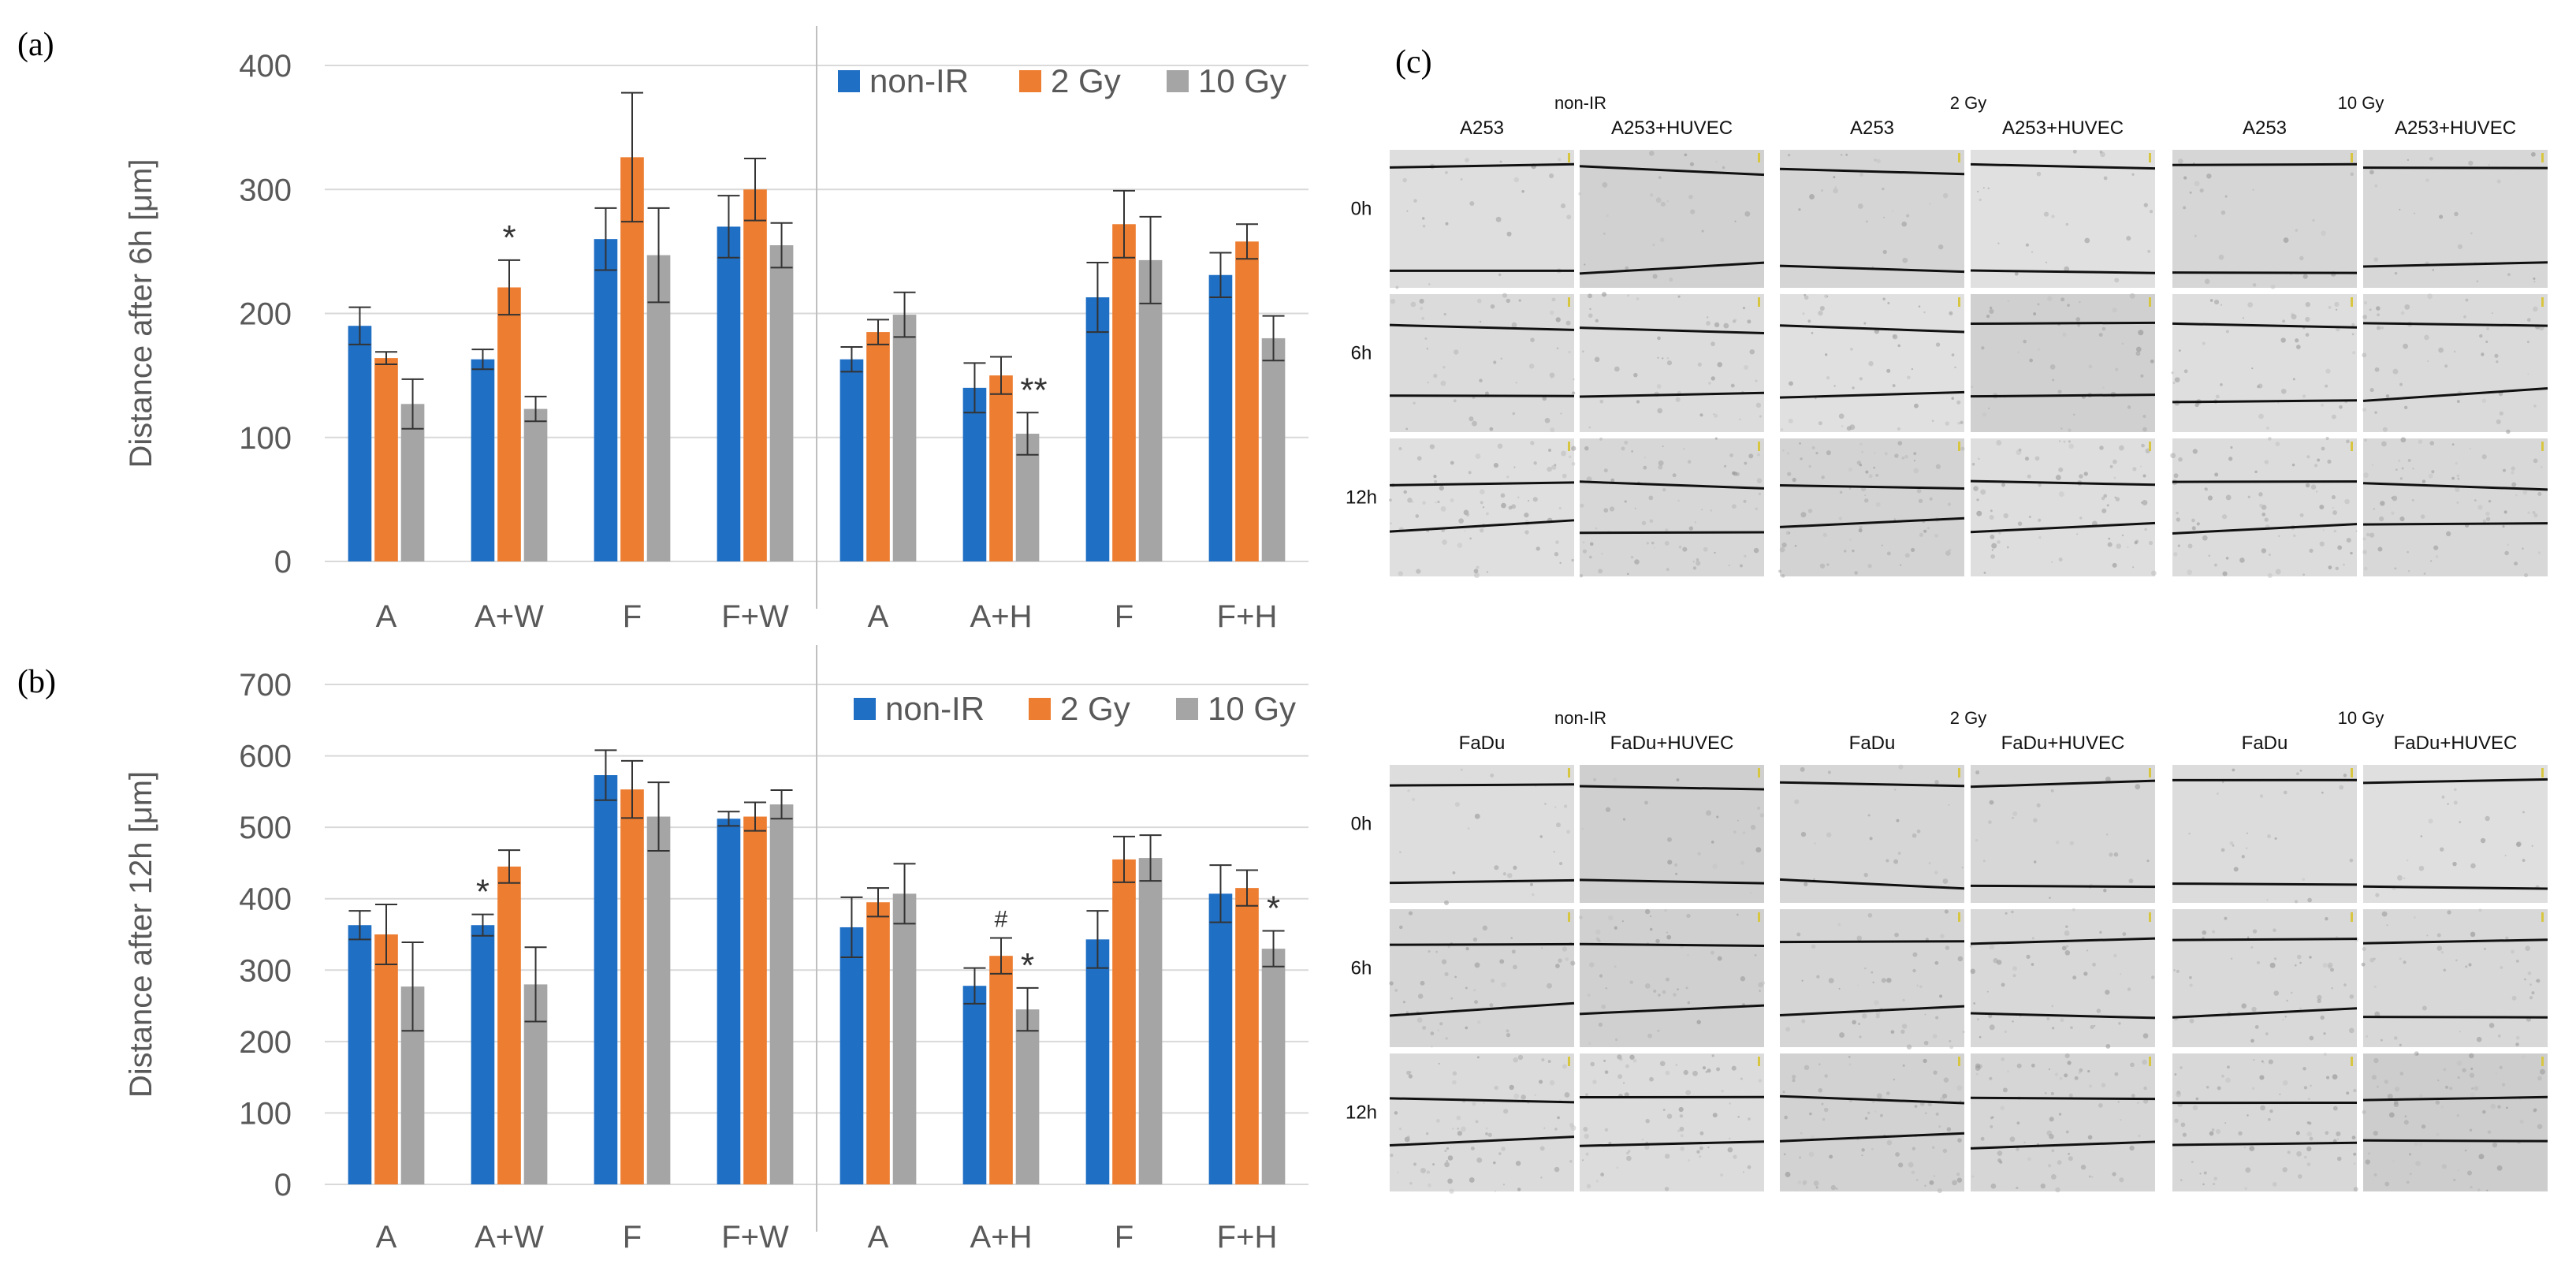 Image resolution: width=2576 pixels, height=1279 pixels. Describe the element at coordinates (2264, 1122) in the screenshot. I see `micrograph-image` at that location.